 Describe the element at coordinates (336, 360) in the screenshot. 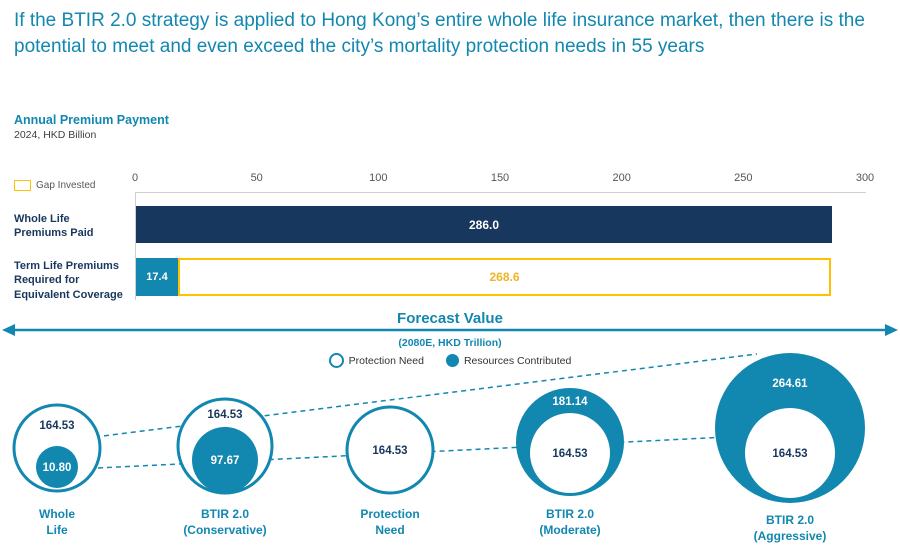

I see `protection-need-circle-icon` at that location.